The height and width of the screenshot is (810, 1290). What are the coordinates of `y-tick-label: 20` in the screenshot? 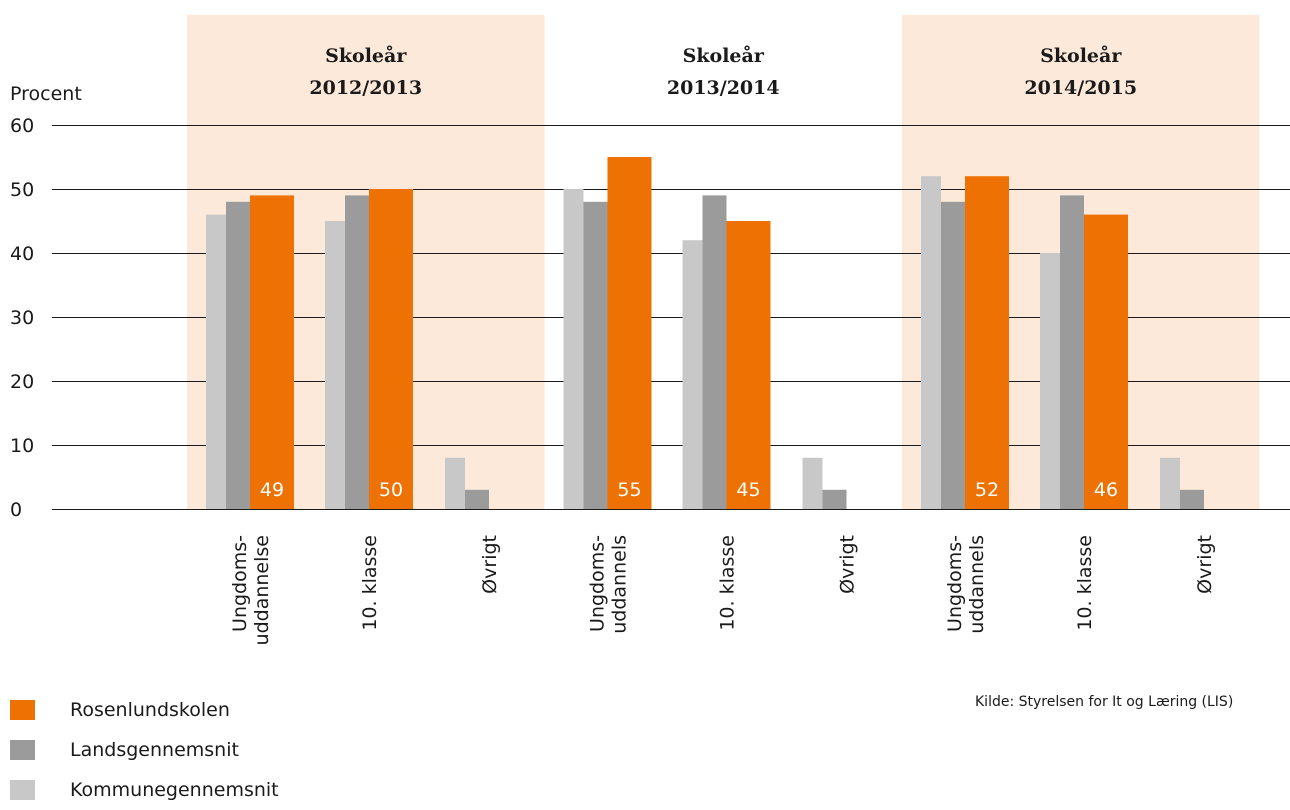 It's located at (22, 382).